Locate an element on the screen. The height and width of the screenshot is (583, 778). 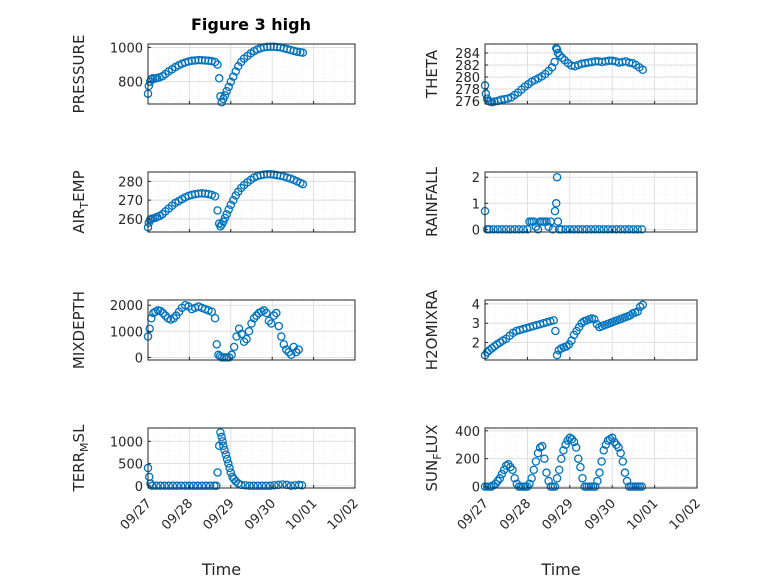
y-tick-label: 400 is located at coordinates (467, 432).